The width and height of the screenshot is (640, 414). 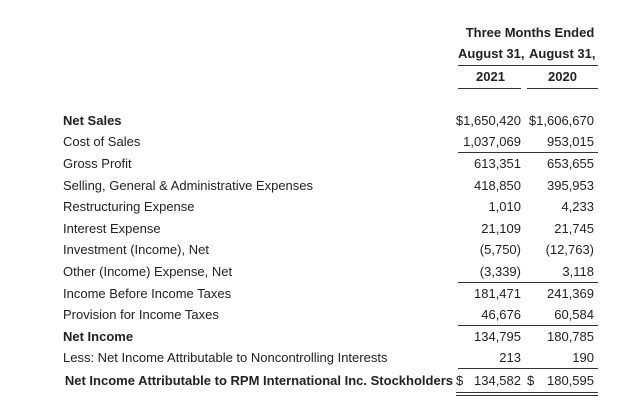 I want to click on row-value-2020: 190, so click(x=583, y=357).